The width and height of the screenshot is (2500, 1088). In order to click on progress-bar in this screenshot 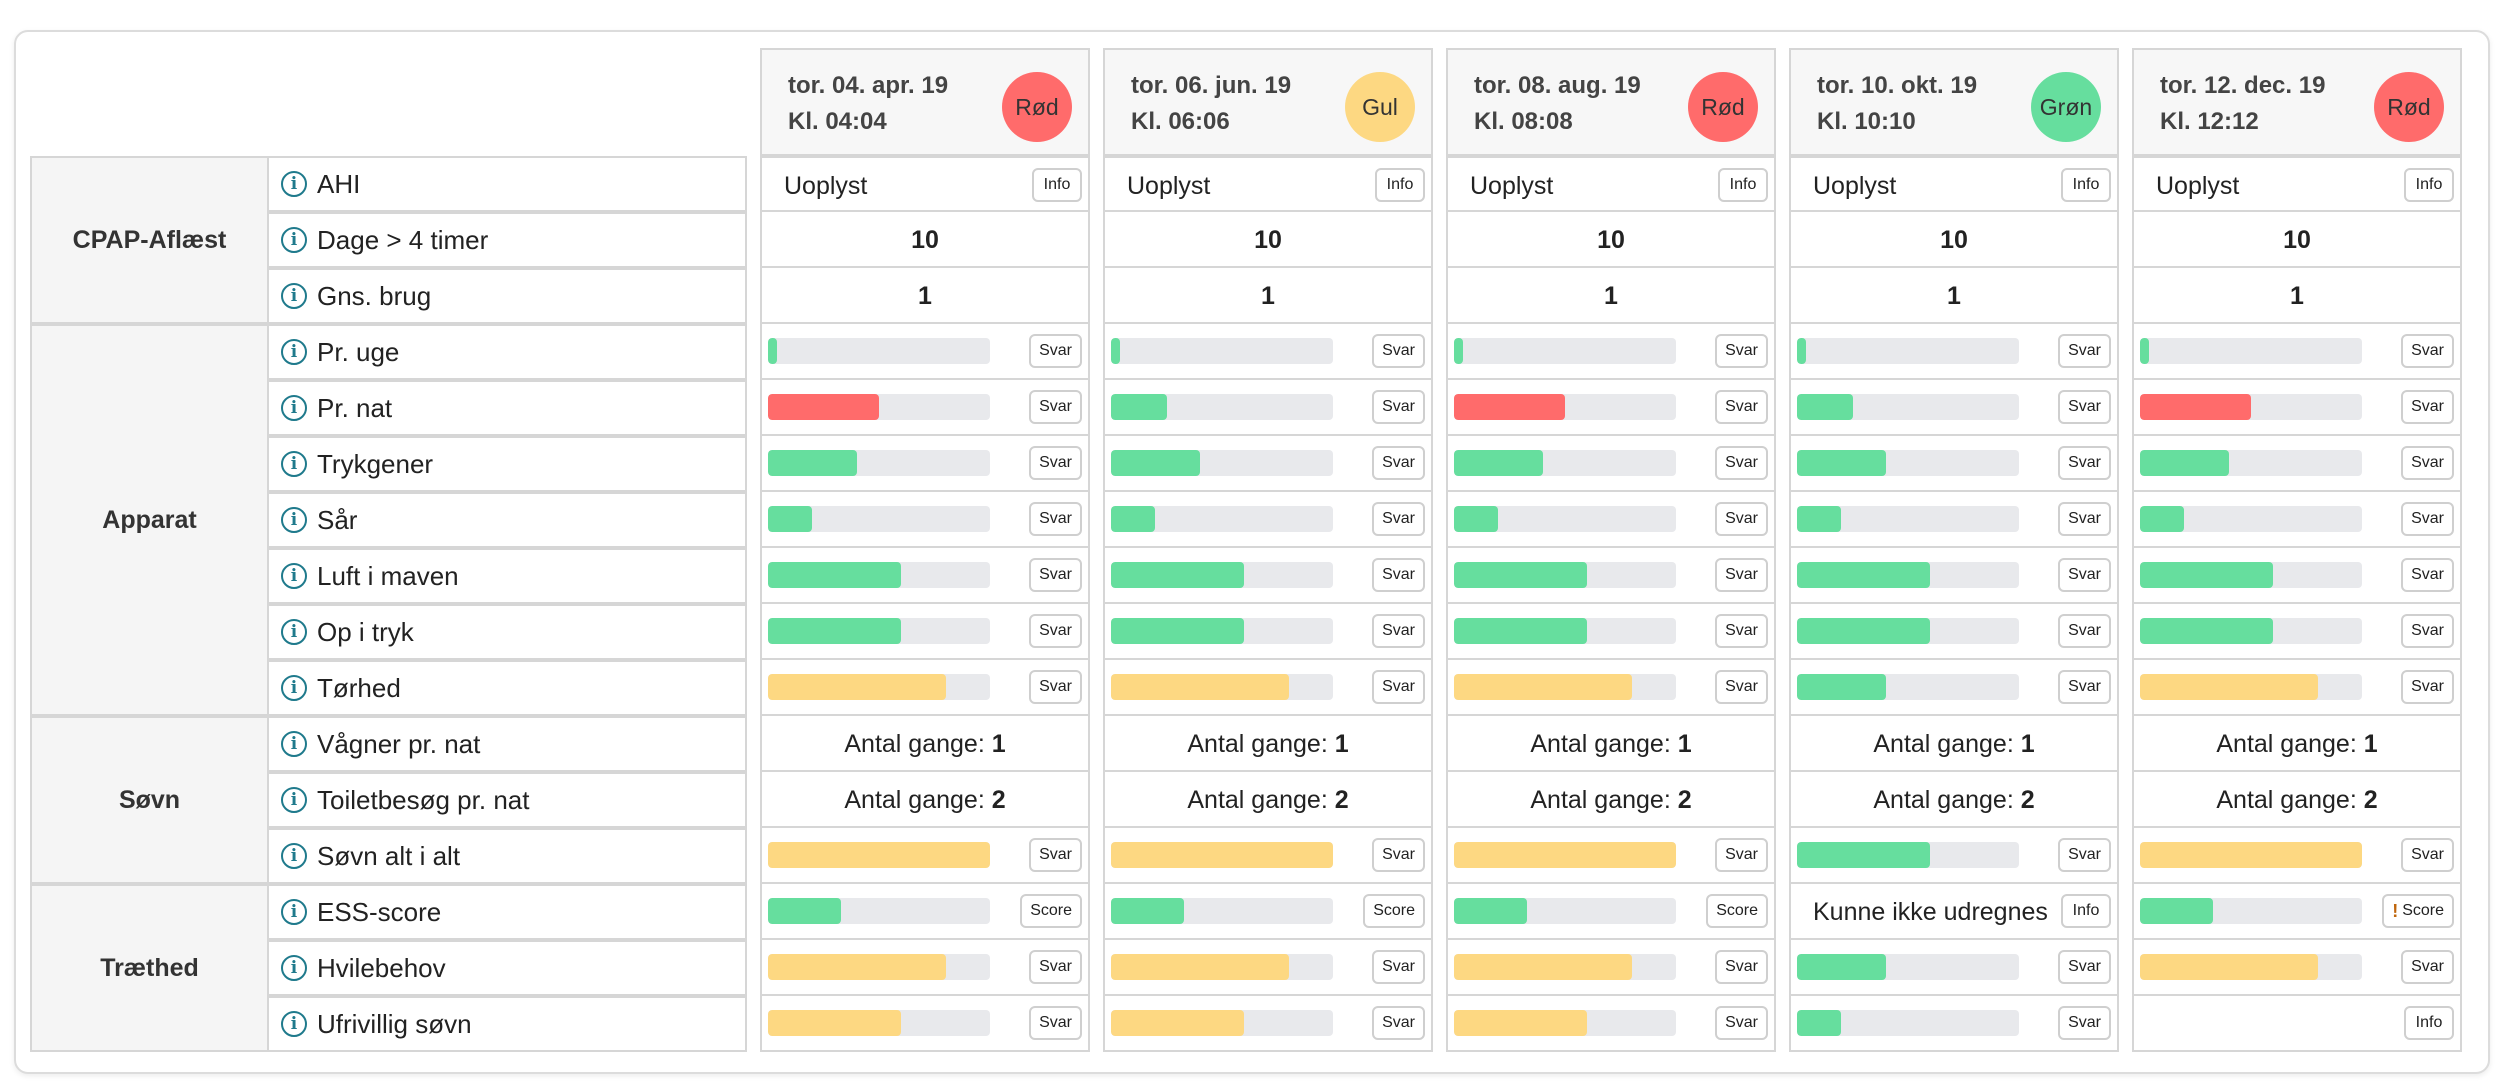, I will do `click(1222, 687)`.